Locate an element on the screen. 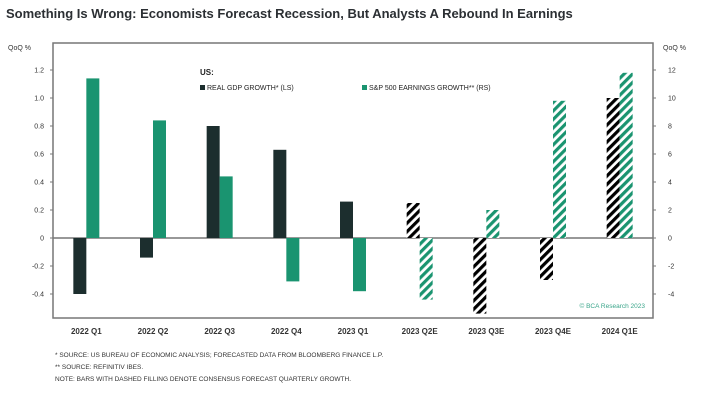 The image size is (720, 403). left-axis-label: QoQ % is located at coordinates (19, 48).